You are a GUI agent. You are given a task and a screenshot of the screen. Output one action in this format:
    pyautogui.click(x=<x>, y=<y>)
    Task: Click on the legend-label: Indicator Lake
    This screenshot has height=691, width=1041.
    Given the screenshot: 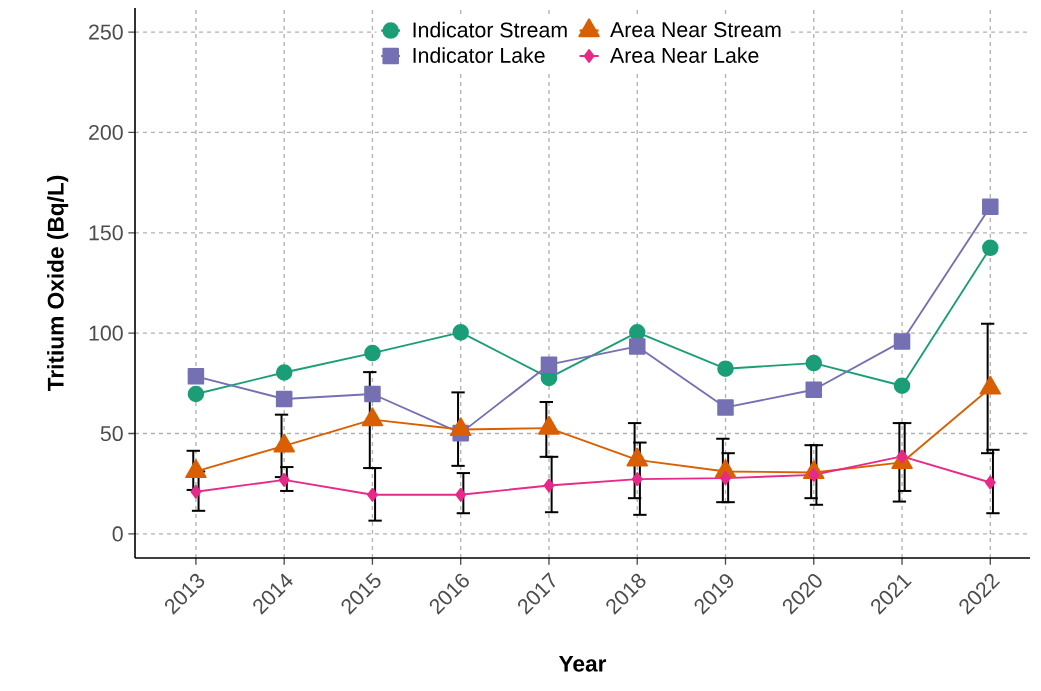 What is the action you would take?
    pyautogui.click(x=479, y=55)
    